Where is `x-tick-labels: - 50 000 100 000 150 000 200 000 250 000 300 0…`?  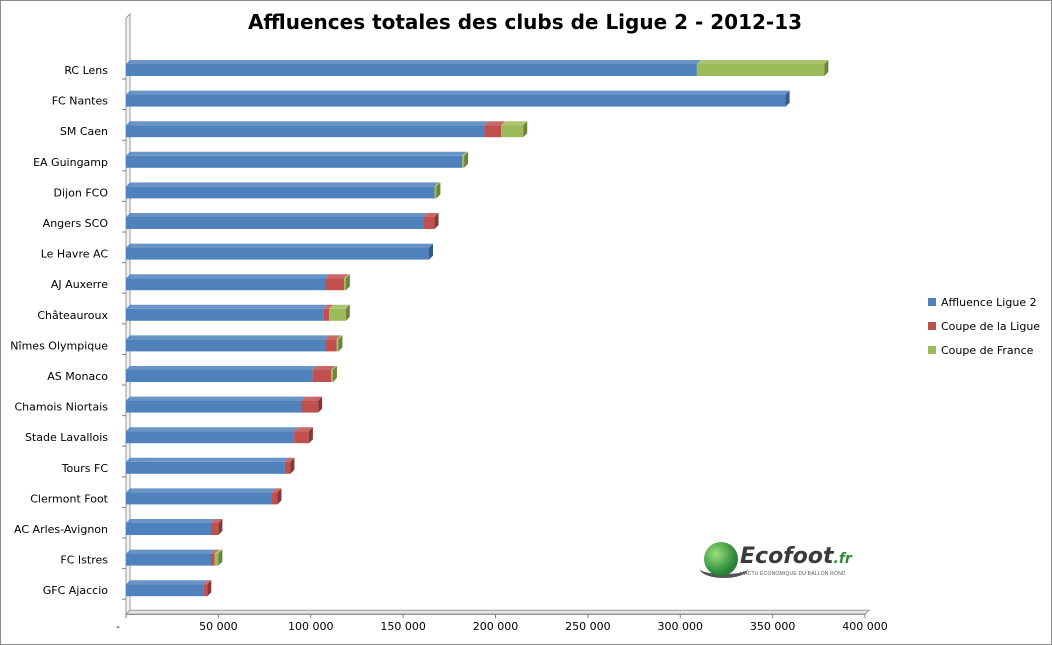 x-tick-labels: - 50 000 100 000 150 000 200 000 250 000 300 0… is located at coordinates (502, 623).